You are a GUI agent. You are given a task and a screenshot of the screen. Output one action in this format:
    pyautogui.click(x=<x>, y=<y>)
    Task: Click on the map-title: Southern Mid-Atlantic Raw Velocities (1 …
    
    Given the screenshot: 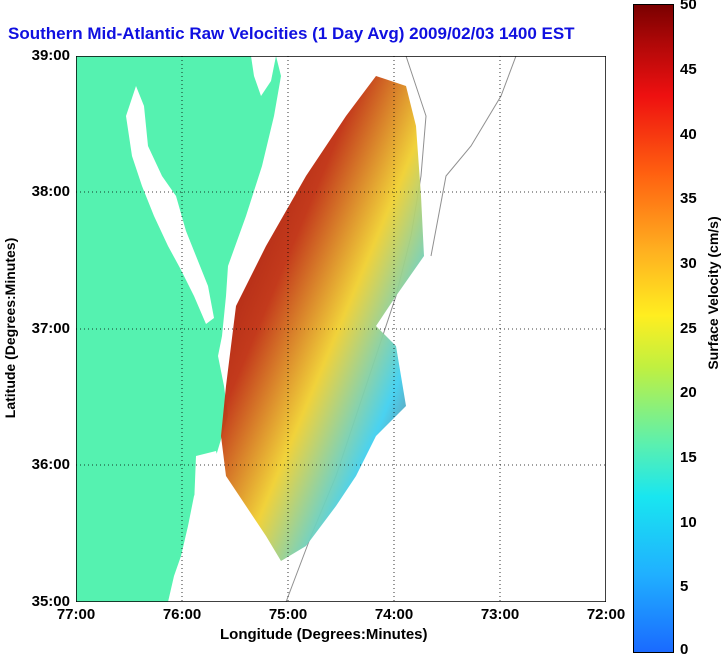 What is the action you would take?
    pyautogui.click(x=291, y=33)
    